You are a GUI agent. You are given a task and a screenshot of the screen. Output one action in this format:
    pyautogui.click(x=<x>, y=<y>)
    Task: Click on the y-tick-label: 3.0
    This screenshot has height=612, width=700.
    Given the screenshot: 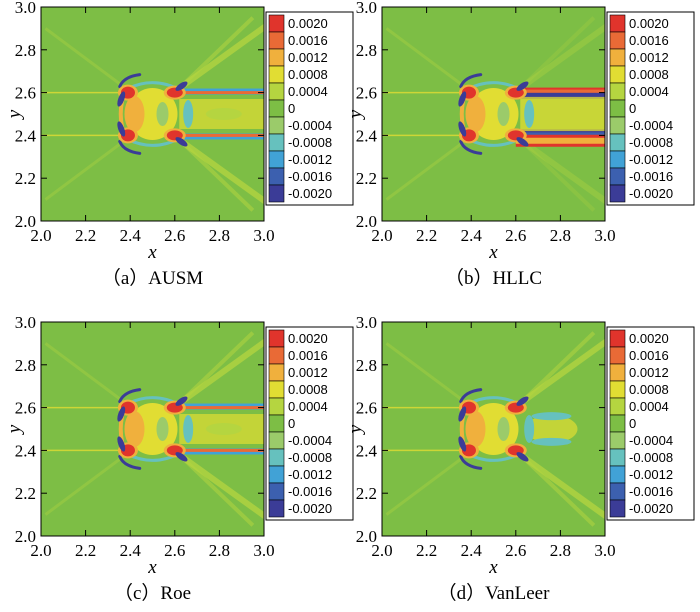 What is the action you would take?
    pyautogui.click(x=25, y=322)
    